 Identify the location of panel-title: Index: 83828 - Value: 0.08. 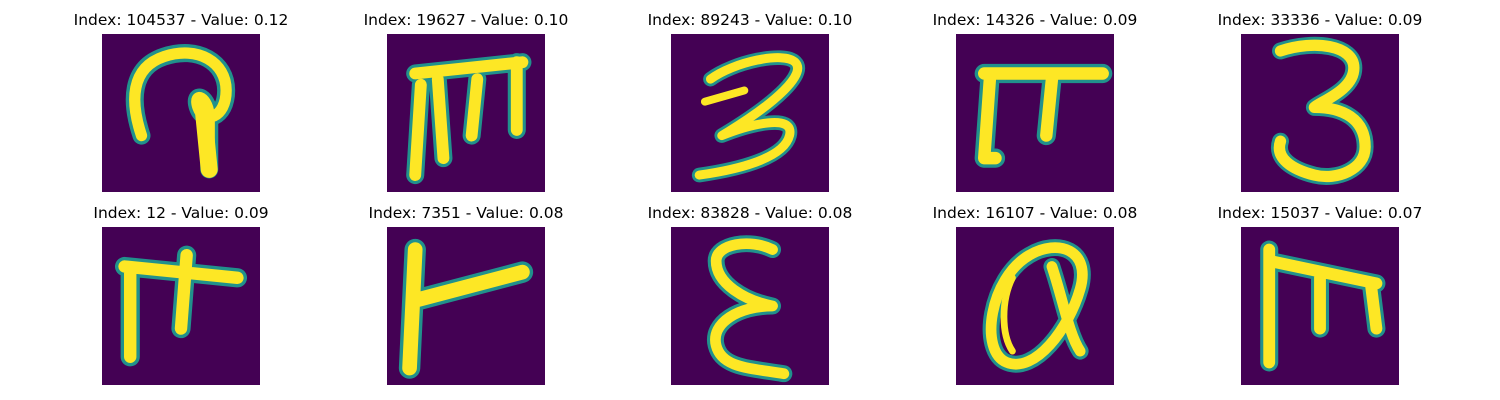
(750, 213).